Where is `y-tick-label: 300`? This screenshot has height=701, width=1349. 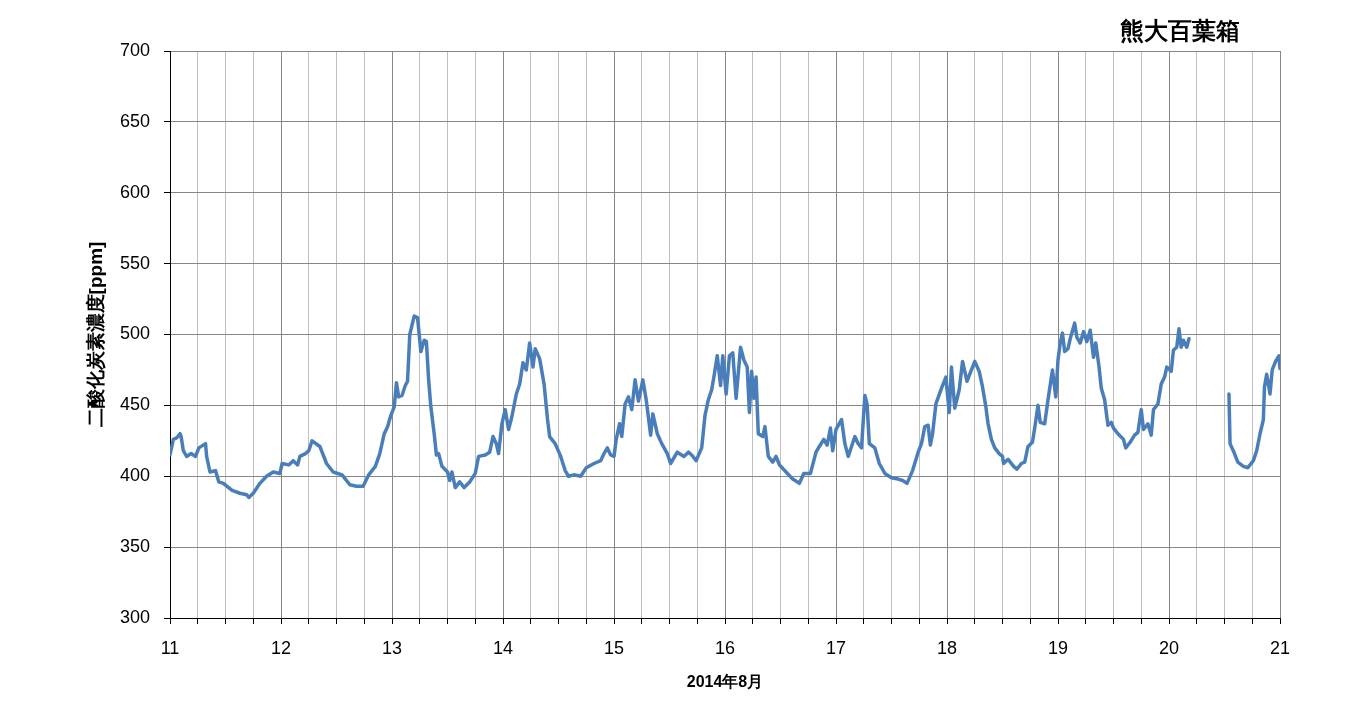
y-tick-label: 300 is located at coordinates (134, 616).